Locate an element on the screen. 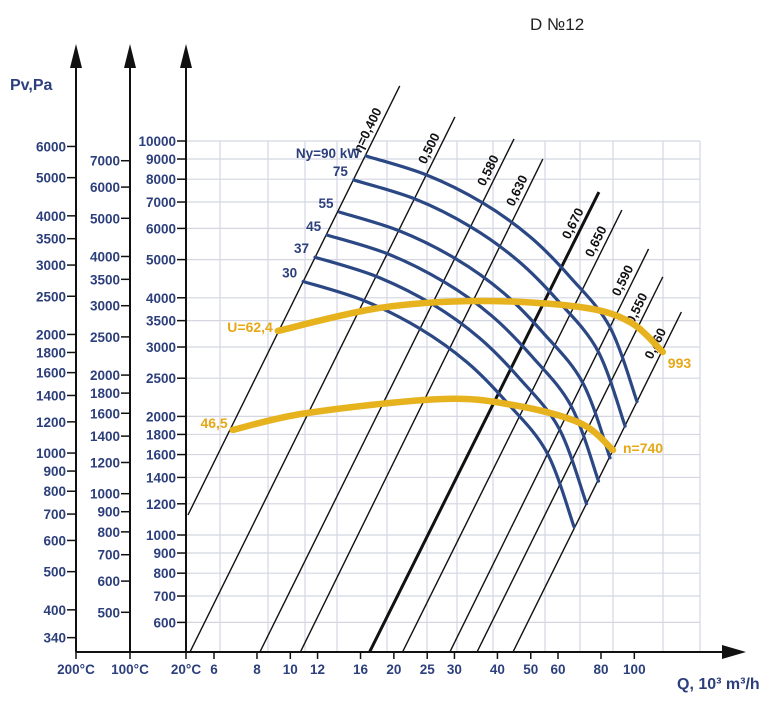  x-tick-label: 60 is located at coordinates (557, 669).